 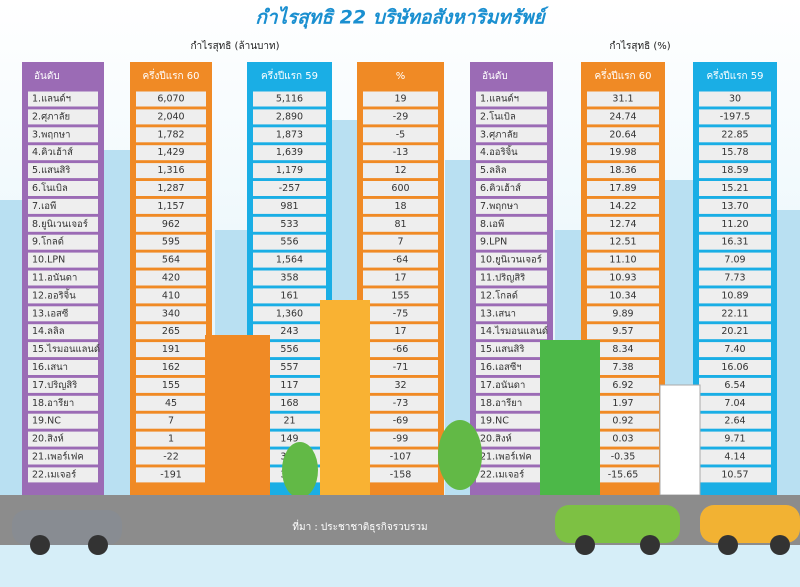 What do you see at coordinates (44, 206) in the screenshot?
I see `rank-cell: 7.เอพี` at bounding box center [44, 206].